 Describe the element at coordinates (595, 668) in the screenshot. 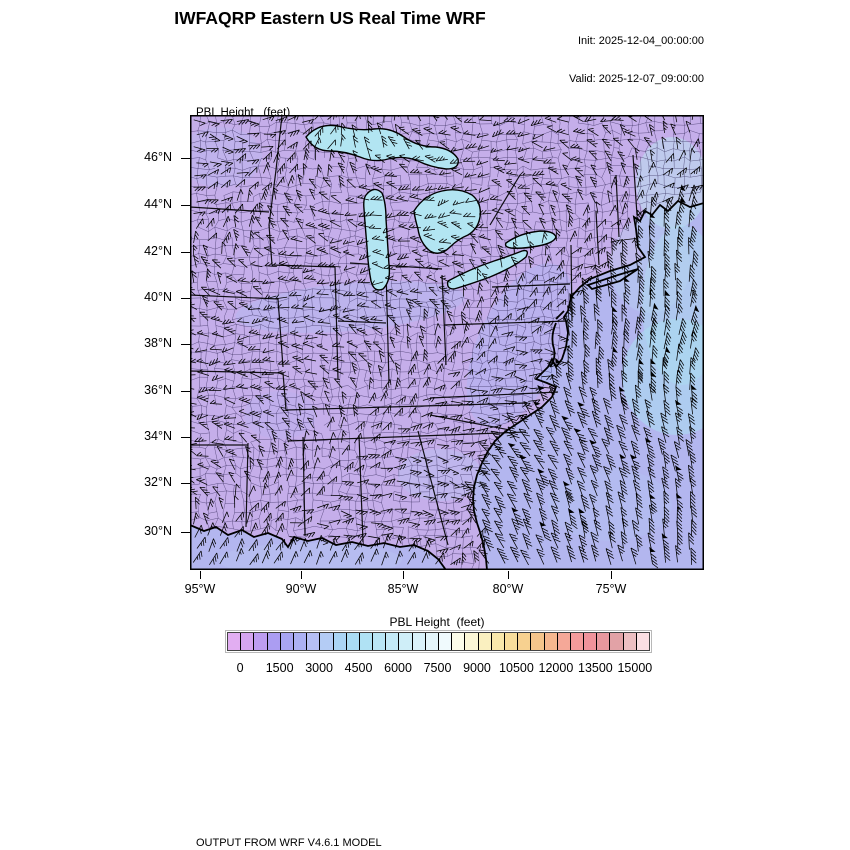

I see `colorbar-tick-13500: 13500` at that location.